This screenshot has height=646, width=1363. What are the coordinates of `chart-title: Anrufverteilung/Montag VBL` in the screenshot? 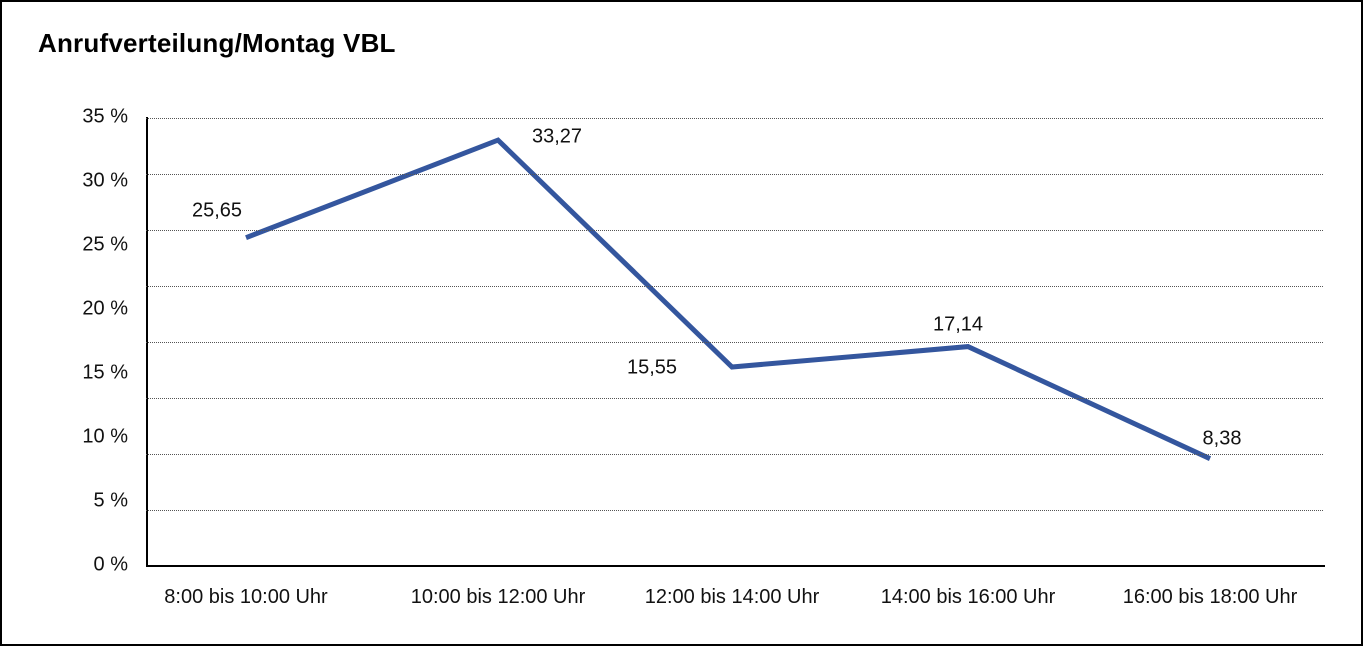 It's located at (217, 43).